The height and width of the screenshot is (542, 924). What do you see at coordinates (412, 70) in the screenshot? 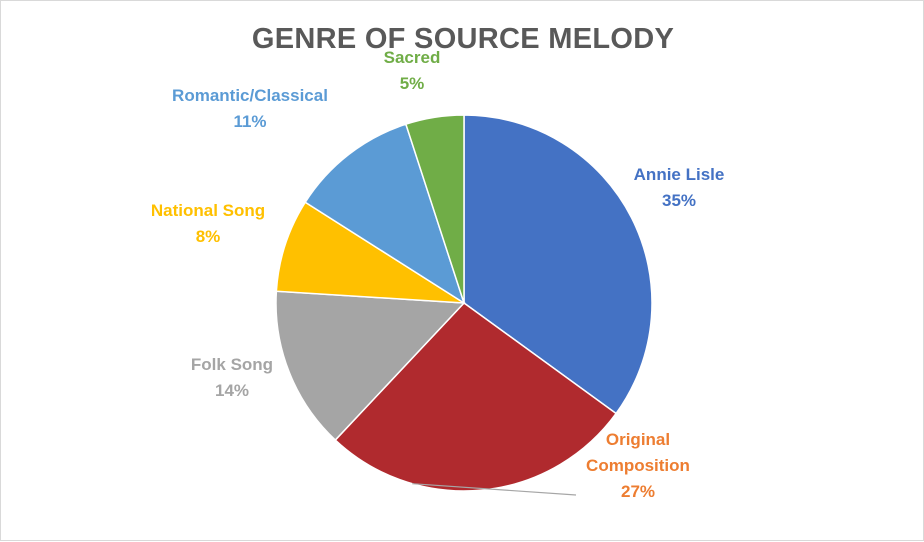
I see `data-label-sacred: Sacred 5%` at bounding box center [412, 70].